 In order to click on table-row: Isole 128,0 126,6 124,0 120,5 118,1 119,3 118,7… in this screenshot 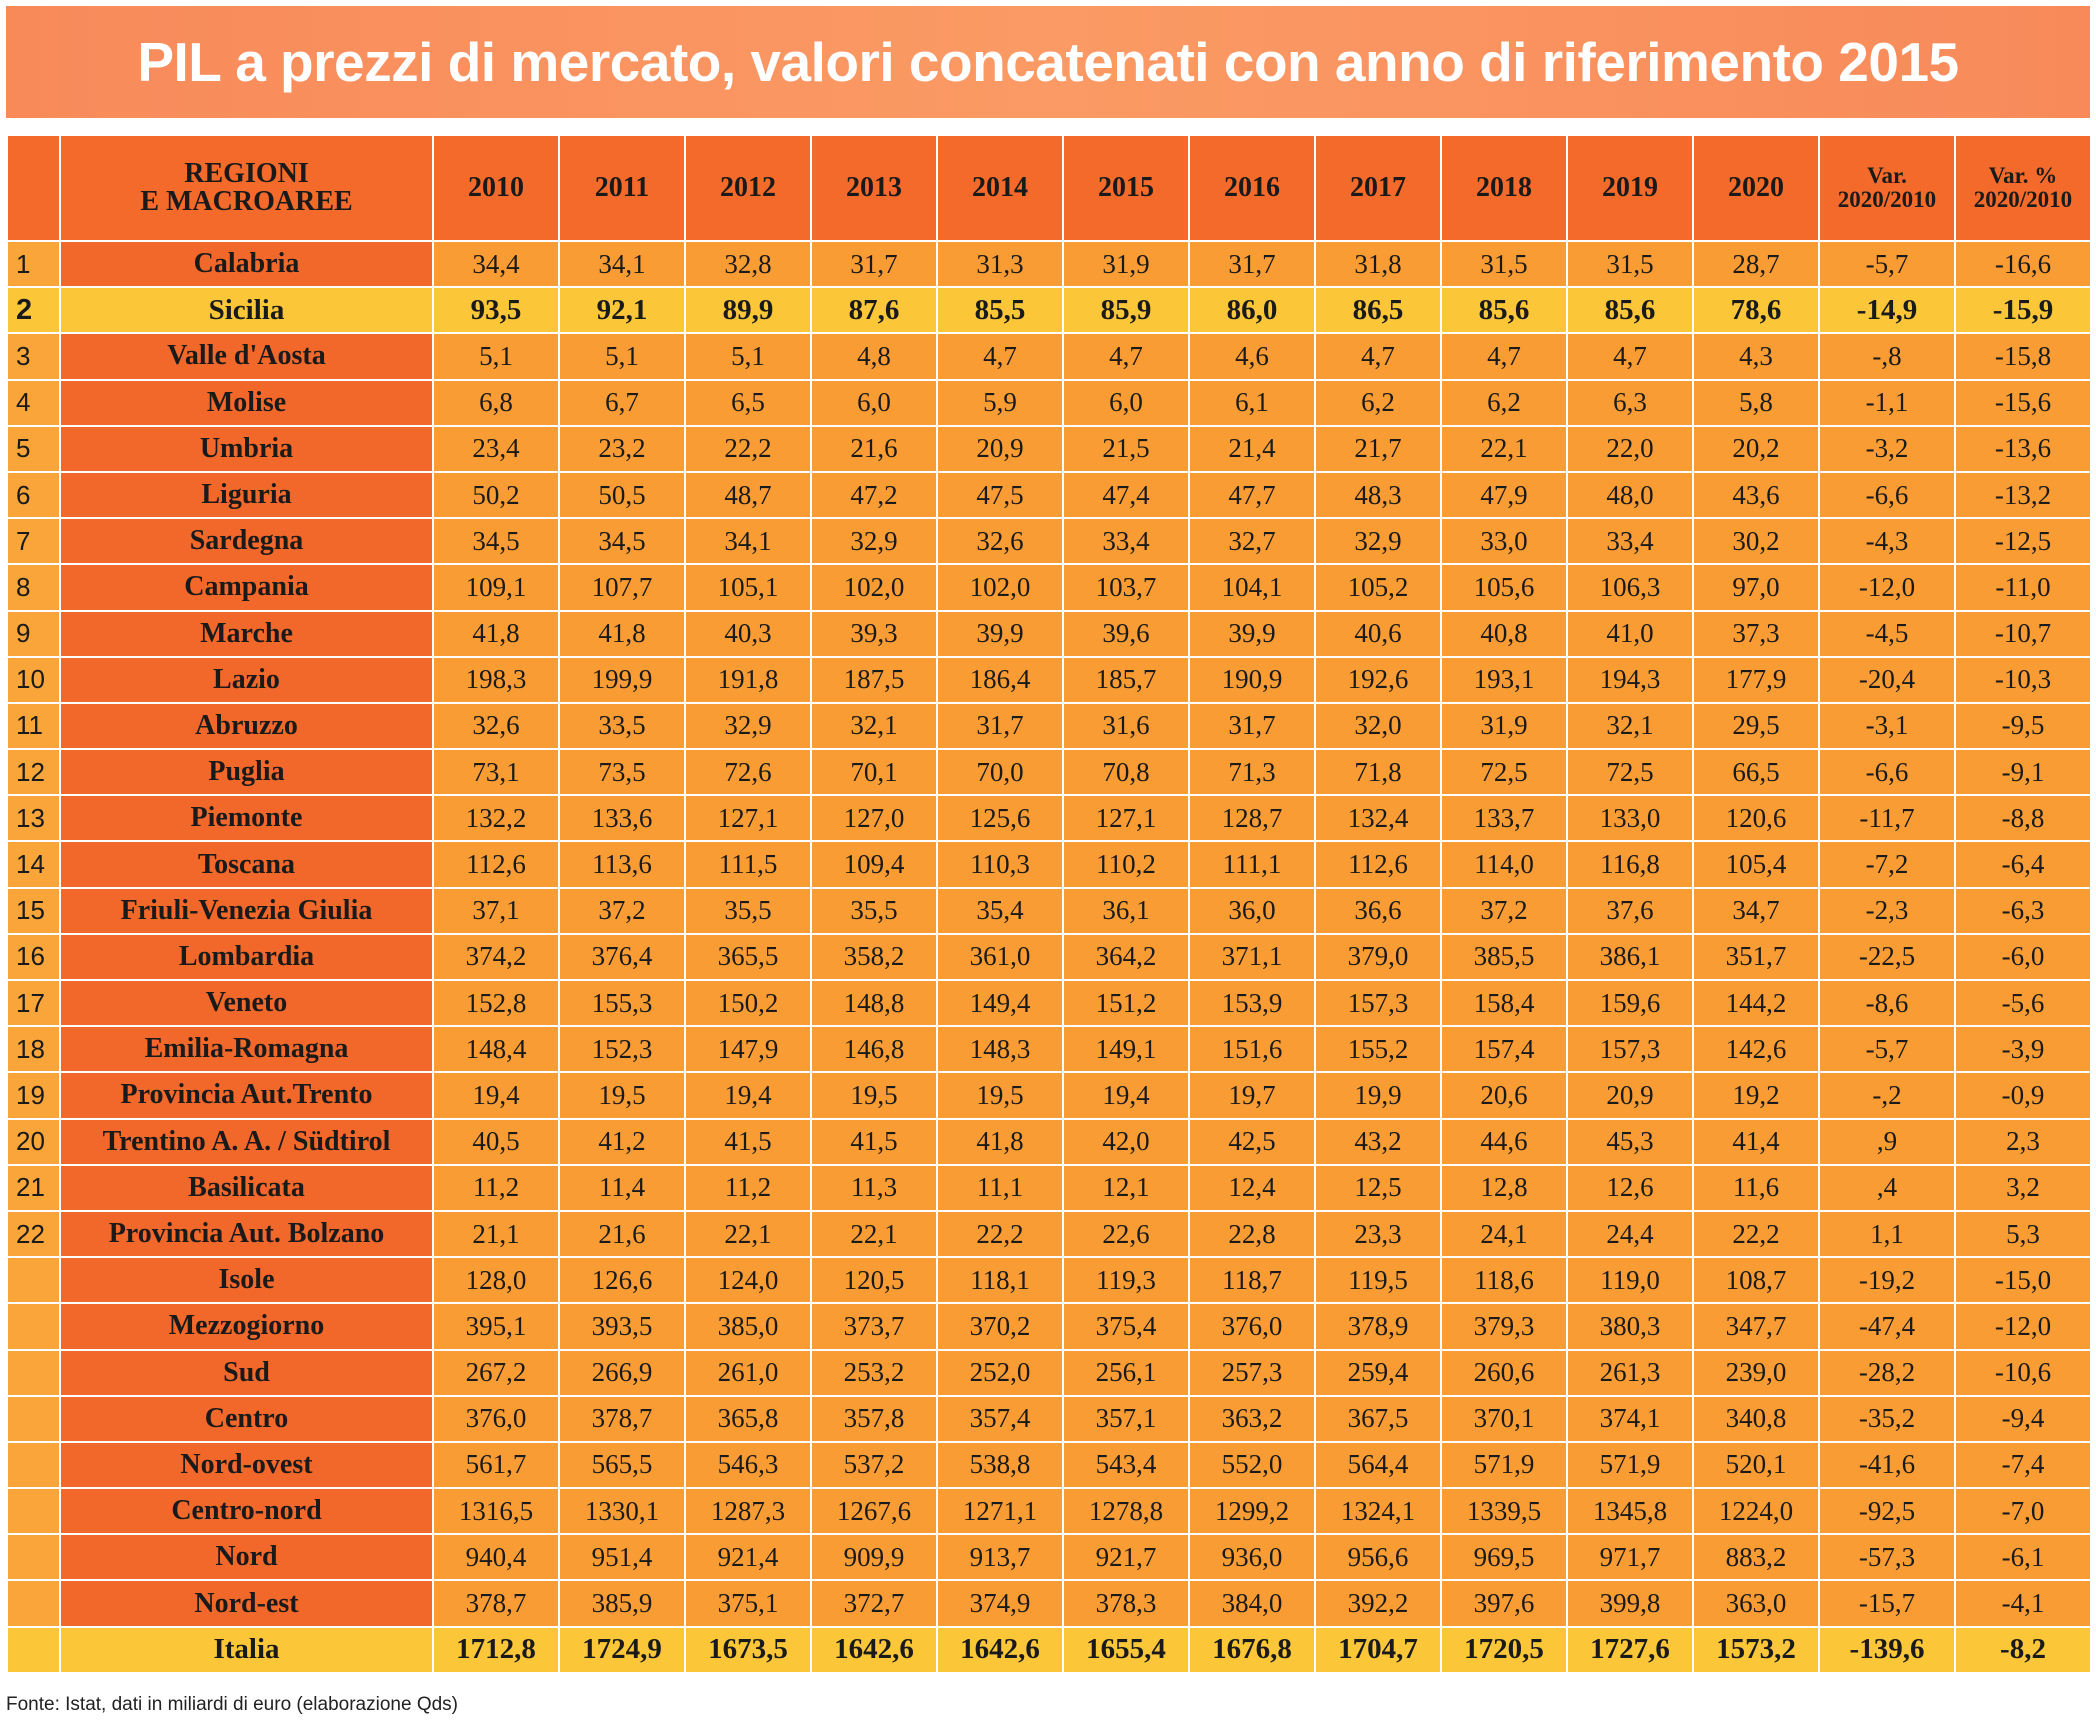, I will do `click(1049, 1280)`.